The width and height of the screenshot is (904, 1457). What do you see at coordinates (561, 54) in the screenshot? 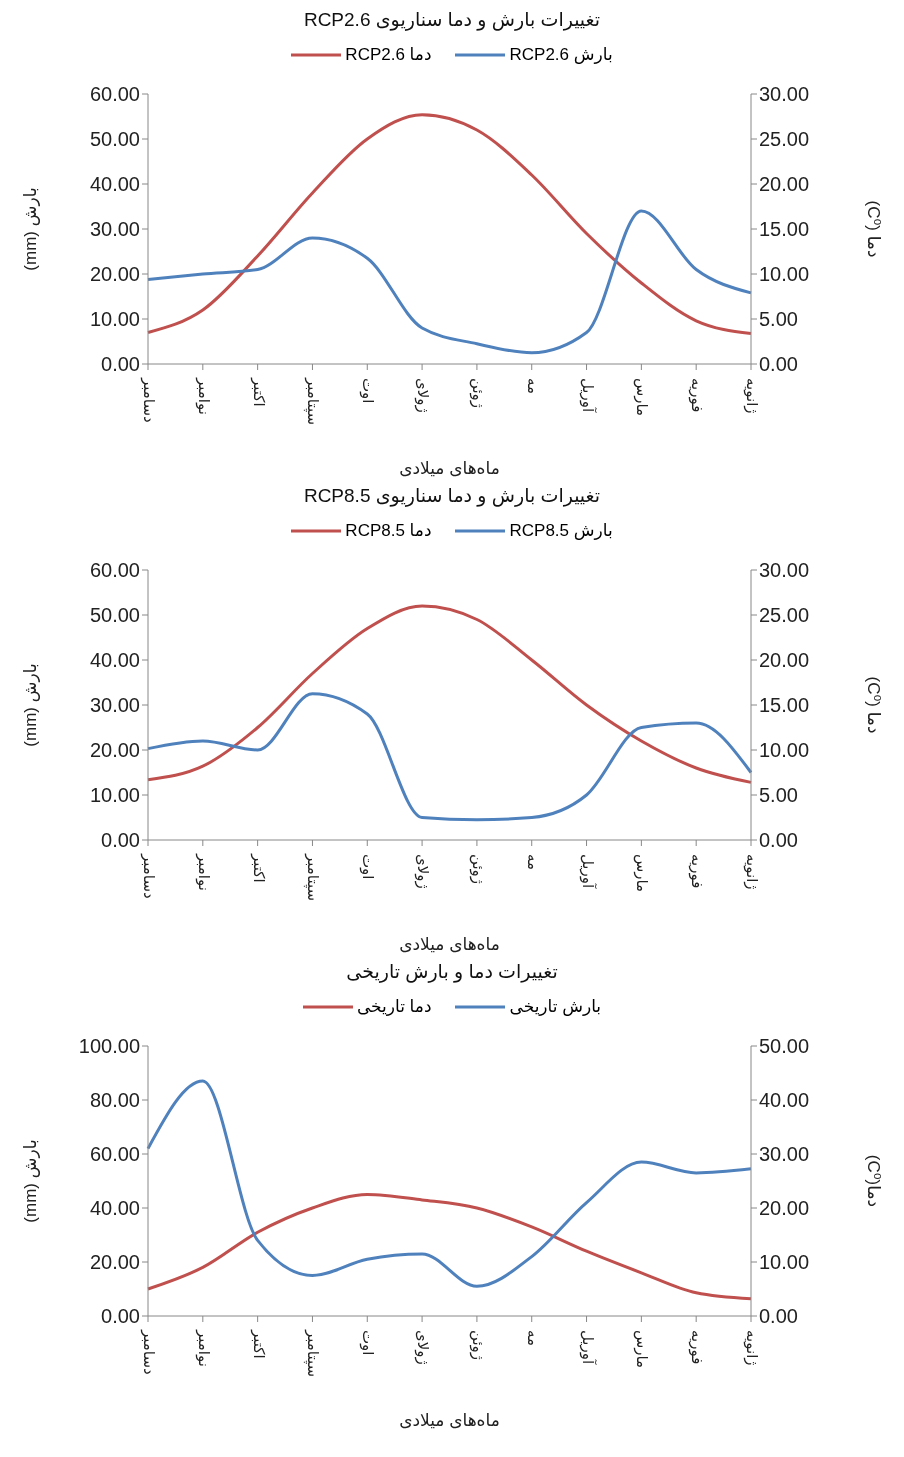
I see `legend-label: بارش RCP2.6` at bounding box center [561, 54].